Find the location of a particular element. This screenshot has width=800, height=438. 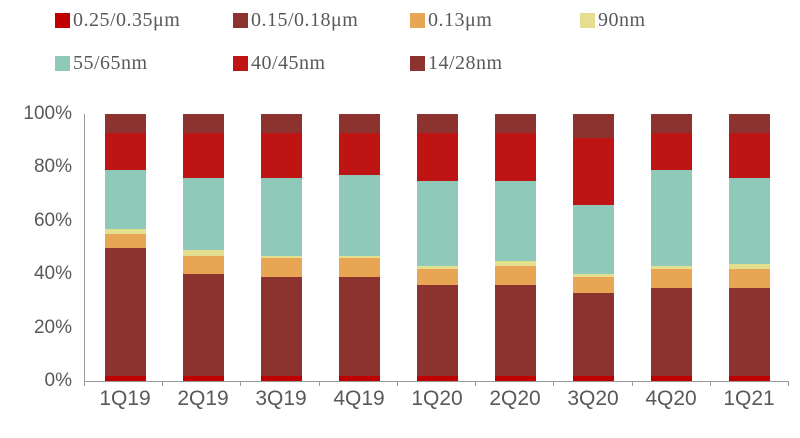

legend-item-label: 0.15/0.18μm is located at coordinates (305, 19).